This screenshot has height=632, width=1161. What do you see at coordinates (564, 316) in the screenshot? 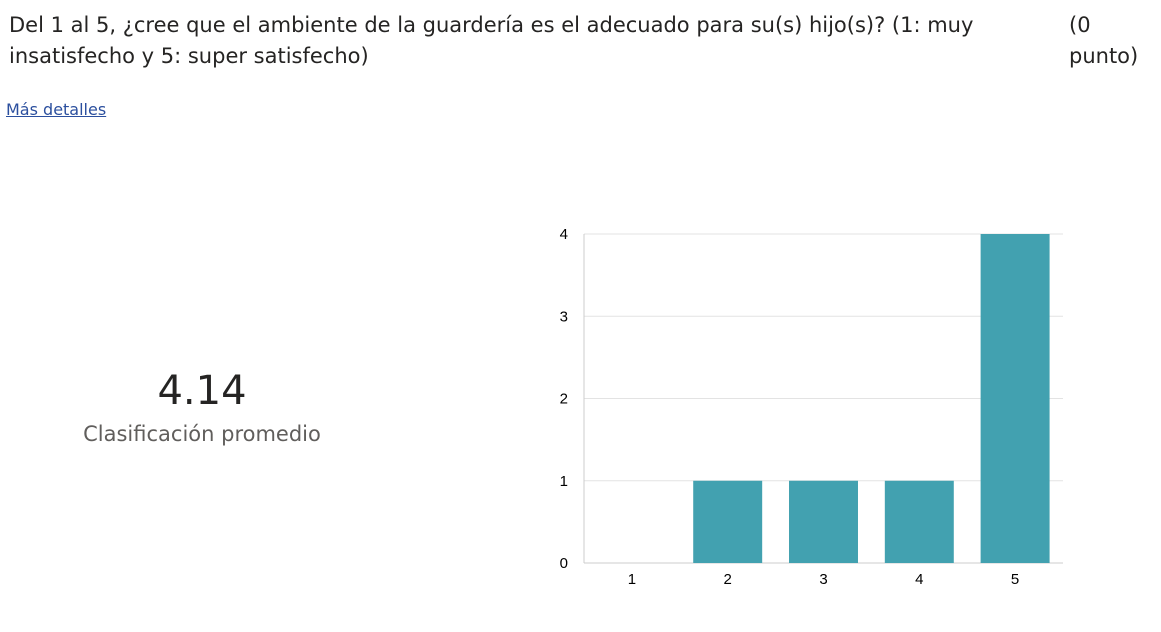
I see `y-tick-label: 3` at bounding box center [564, 316].